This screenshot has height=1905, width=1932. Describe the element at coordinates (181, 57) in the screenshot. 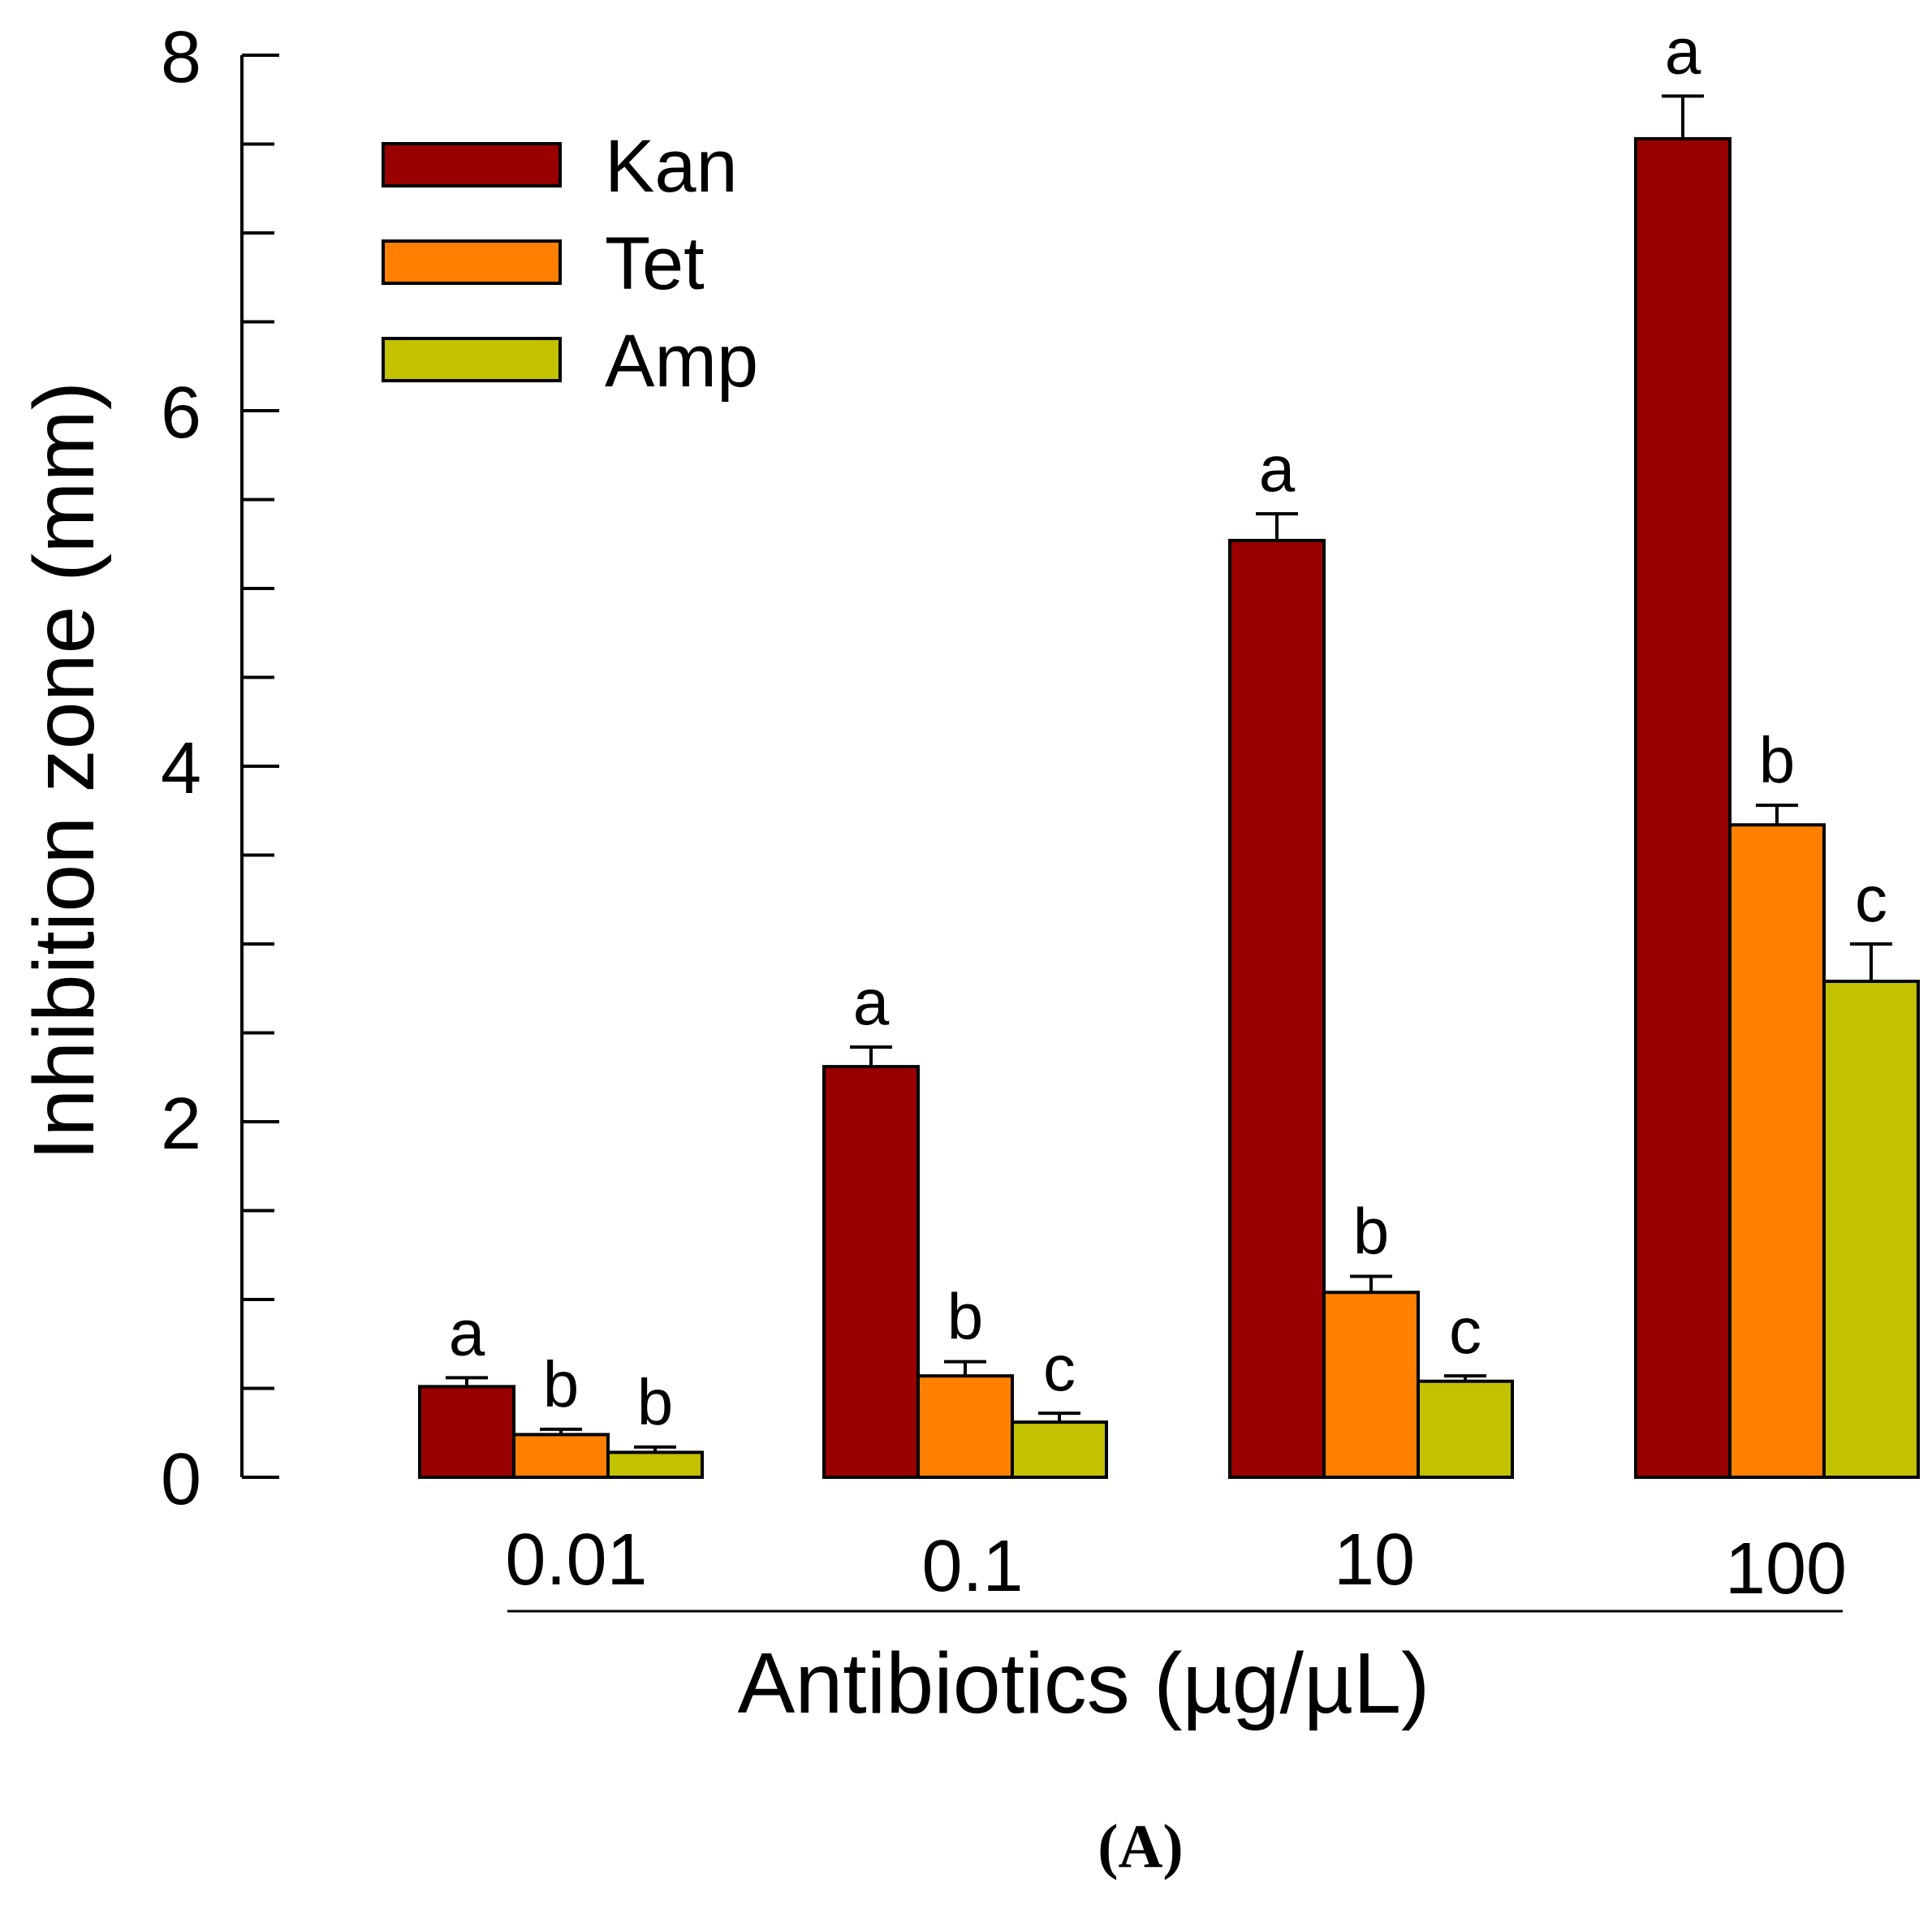

I see `y-tick-label: 8` at that location.